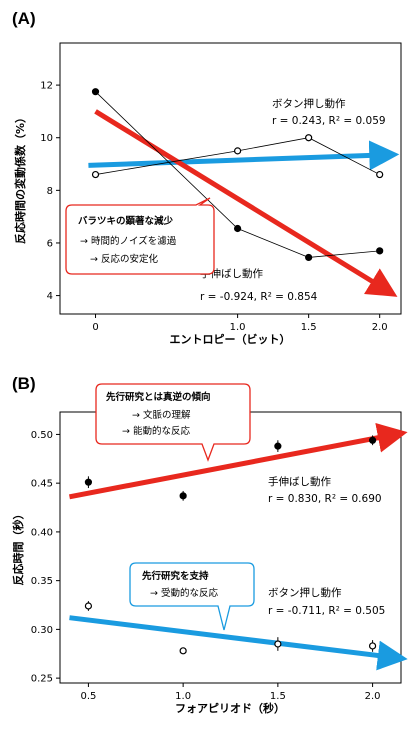 This screenshot has height=730, width=418. Describe the element at coordinates (24, 383) in the screenshot. I see `panel-b-label: (B)` at that location.